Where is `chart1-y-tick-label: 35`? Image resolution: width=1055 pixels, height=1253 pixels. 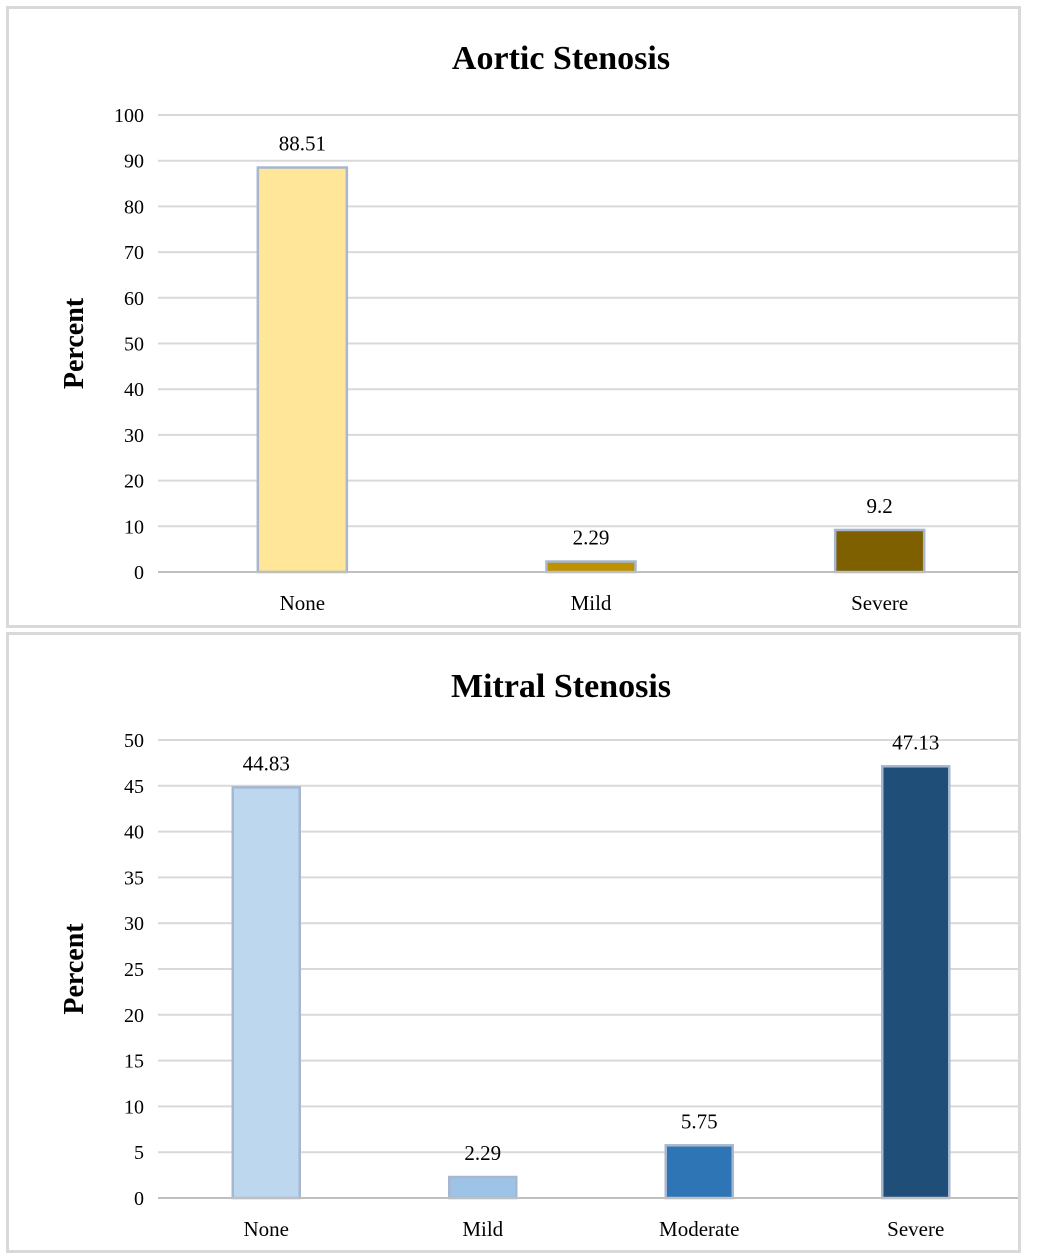
chart1-y-tick-label: 35 is located at coordinates (134, 878).